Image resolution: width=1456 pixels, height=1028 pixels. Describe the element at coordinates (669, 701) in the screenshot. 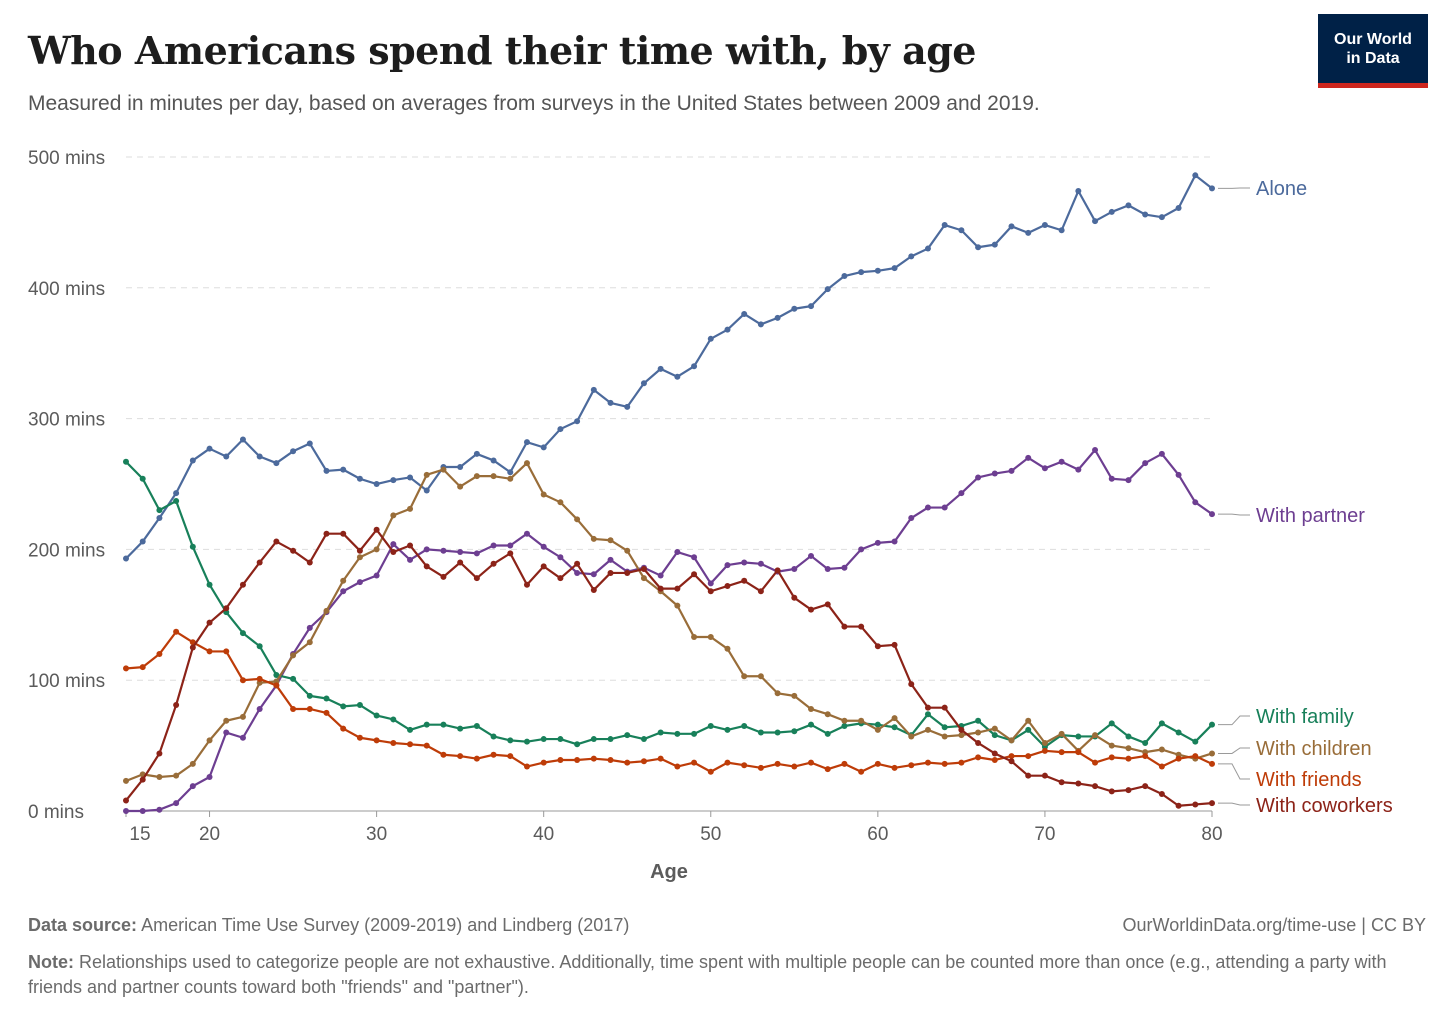

I see `series-with-friends` at that location.